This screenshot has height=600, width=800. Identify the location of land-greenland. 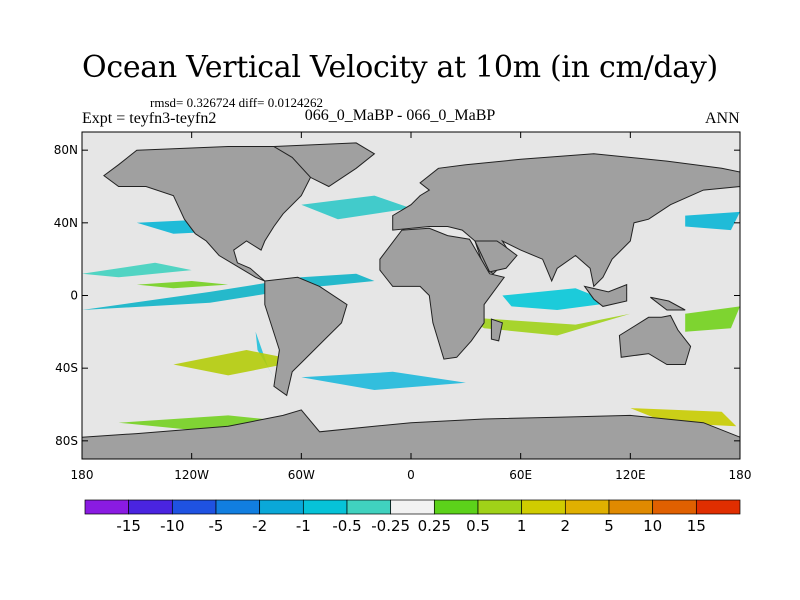
(324, 165).